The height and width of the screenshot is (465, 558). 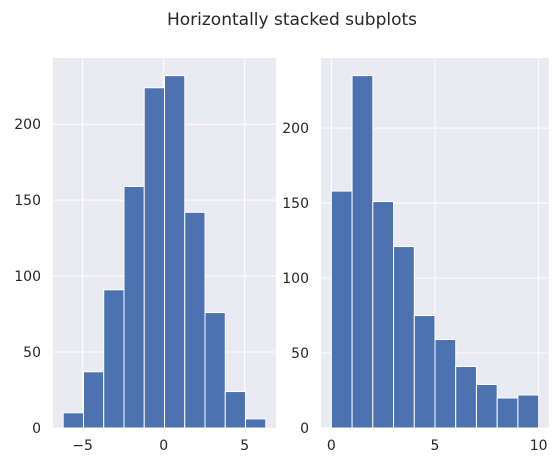 What do you see at coordinates (292, 20) in the screenshot?
I see `figure-title: Horizontally stacked subplots` at bounding box center [292, 20].